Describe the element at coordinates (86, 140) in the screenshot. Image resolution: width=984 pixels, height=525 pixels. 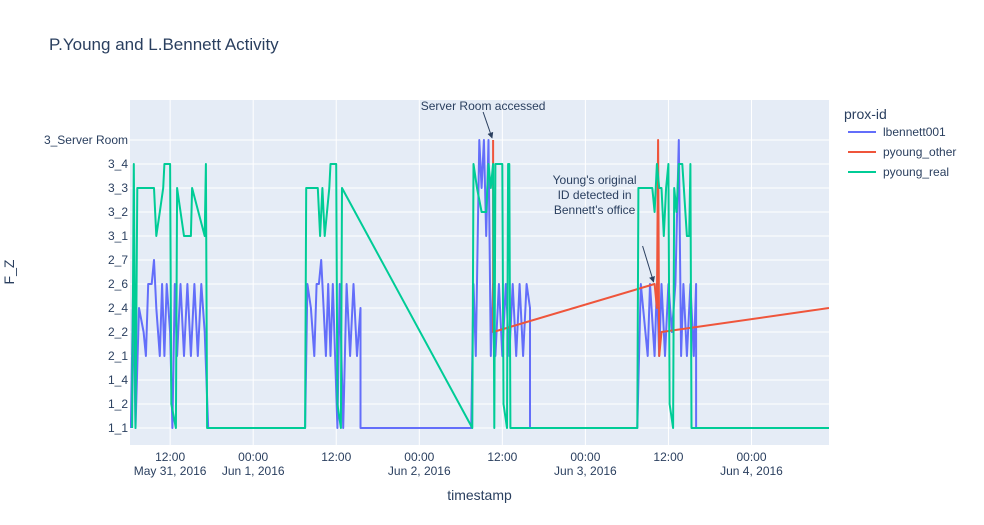
I see `y-tick-label: 3_Server Room` at that location.